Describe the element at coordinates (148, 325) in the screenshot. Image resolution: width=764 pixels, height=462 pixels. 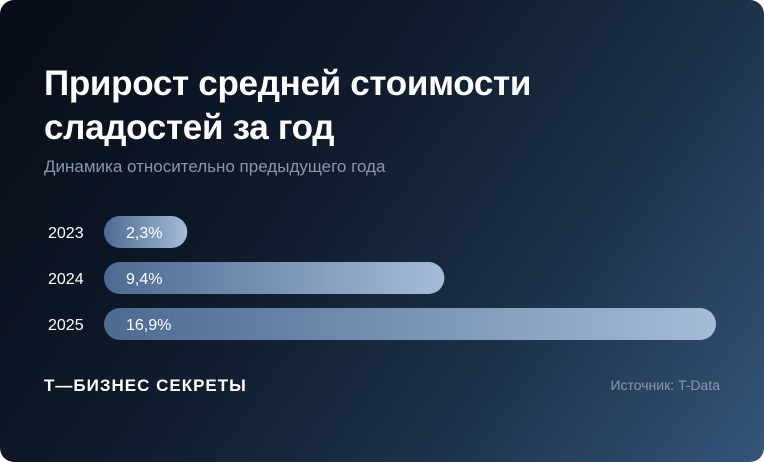
I see `value-label: 16,9%` at that location.